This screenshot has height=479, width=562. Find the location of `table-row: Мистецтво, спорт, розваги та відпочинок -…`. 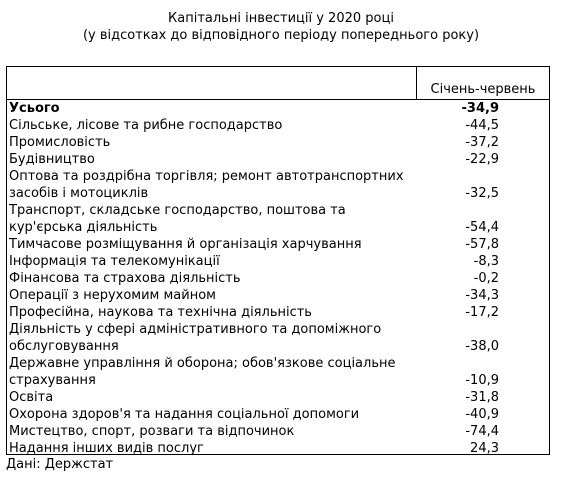

table-row: Мистецтво, спорт, розваги та відпочинок -… is located at coordinates (278, 431).